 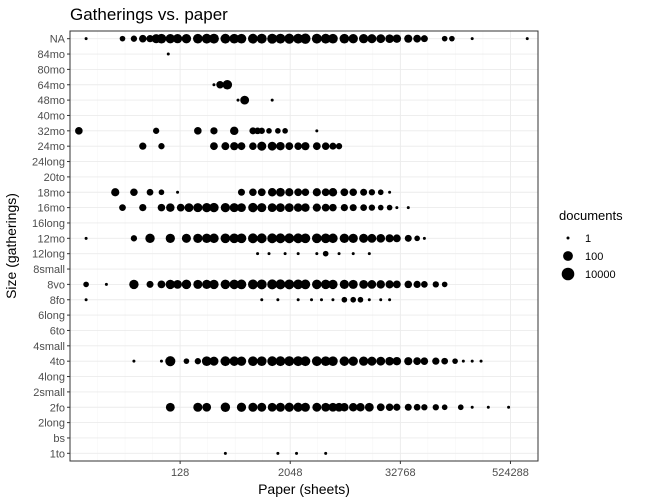 I want to click on y-tick-label: 2small, so click(x=49, y=393).